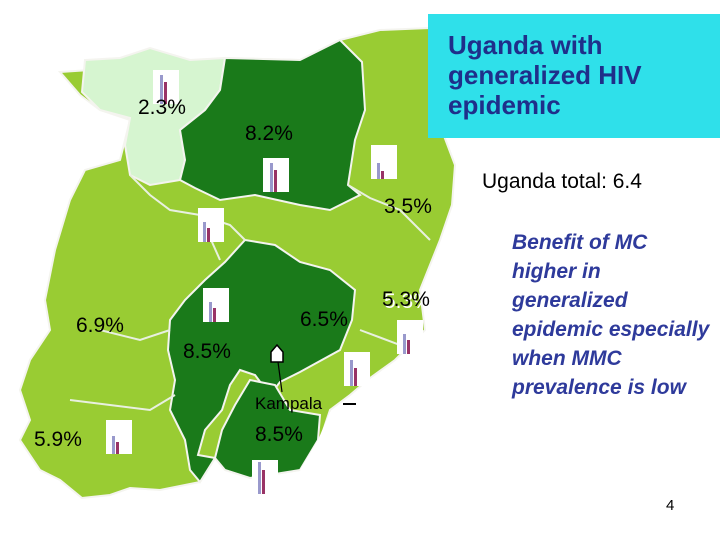 This screenshot has height=540, width=720. What do you see at coordinates (562, 181) in the screenshot?
I see `uganda-total: Uganda total: 6.4` at bounding box center [562, 181].